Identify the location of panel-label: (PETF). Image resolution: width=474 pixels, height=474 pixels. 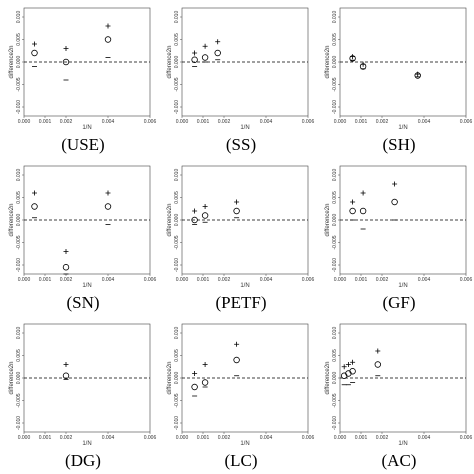
(241, 302).